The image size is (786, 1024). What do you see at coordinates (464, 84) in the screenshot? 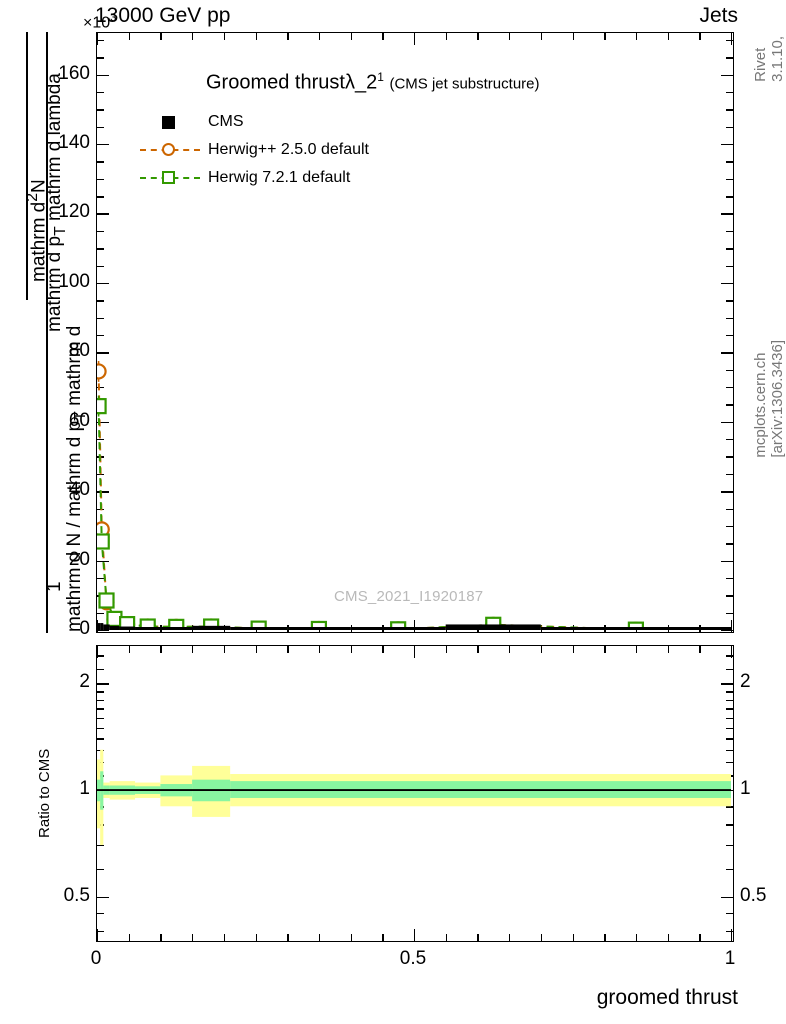
I see `title-paren: (CMS jet substructure)` at bounding box center [464, 84].